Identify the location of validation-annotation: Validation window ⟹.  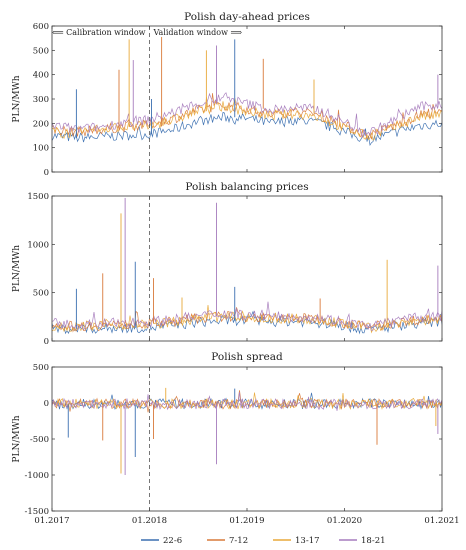
(198, 32).